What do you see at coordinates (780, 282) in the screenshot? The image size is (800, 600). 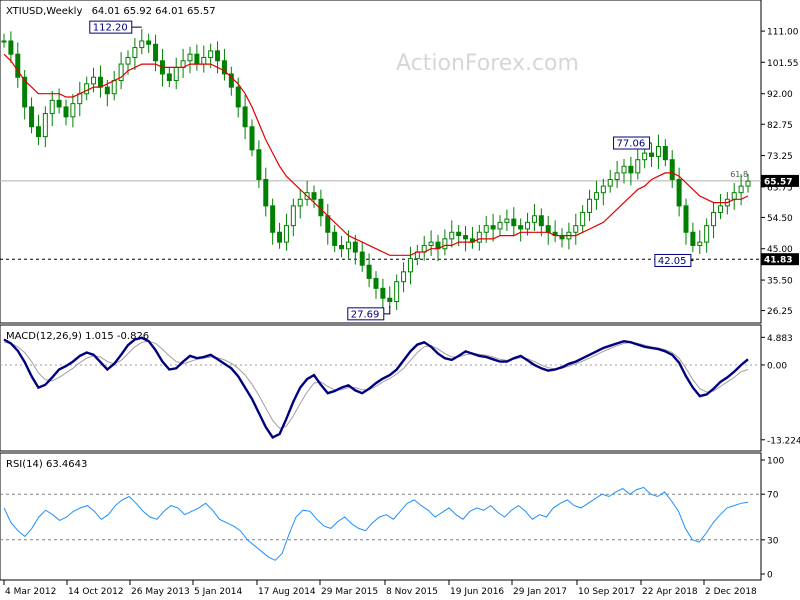 I see `price-y-tick-label: 35.50` at bounding box center [780, 282].